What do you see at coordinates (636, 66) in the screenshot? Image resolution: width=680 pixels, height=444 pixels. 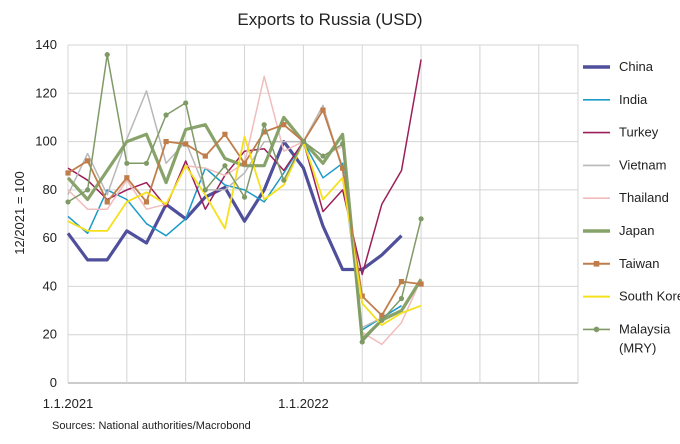 I see `legend-label-china: China` at bounding box center [636, 66].